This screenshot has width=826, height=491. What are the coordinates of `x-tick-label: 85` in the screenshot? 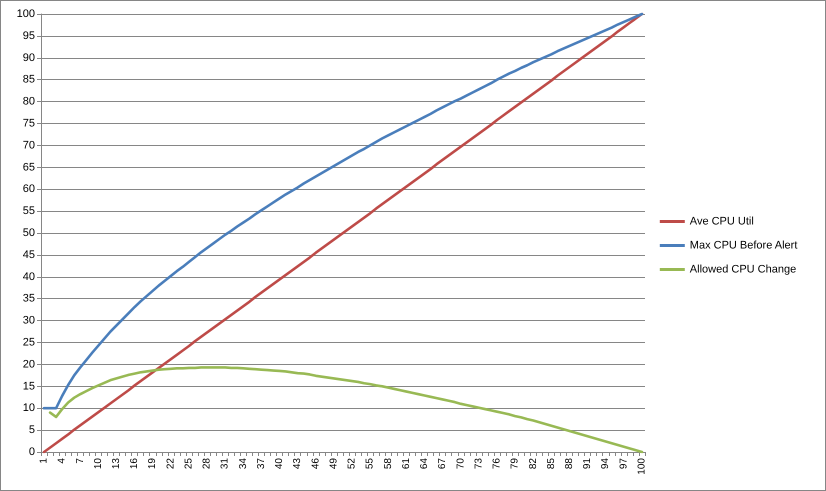 It's located at (551, 464).